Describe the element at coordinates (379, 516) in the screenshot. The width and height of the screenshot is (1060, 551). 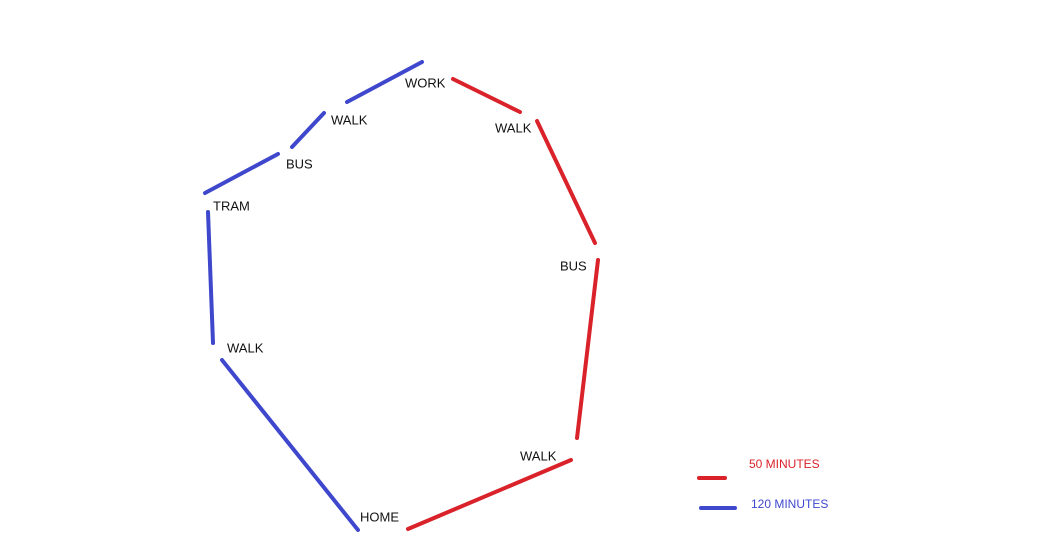
I see `node-label: HOME` at that location.